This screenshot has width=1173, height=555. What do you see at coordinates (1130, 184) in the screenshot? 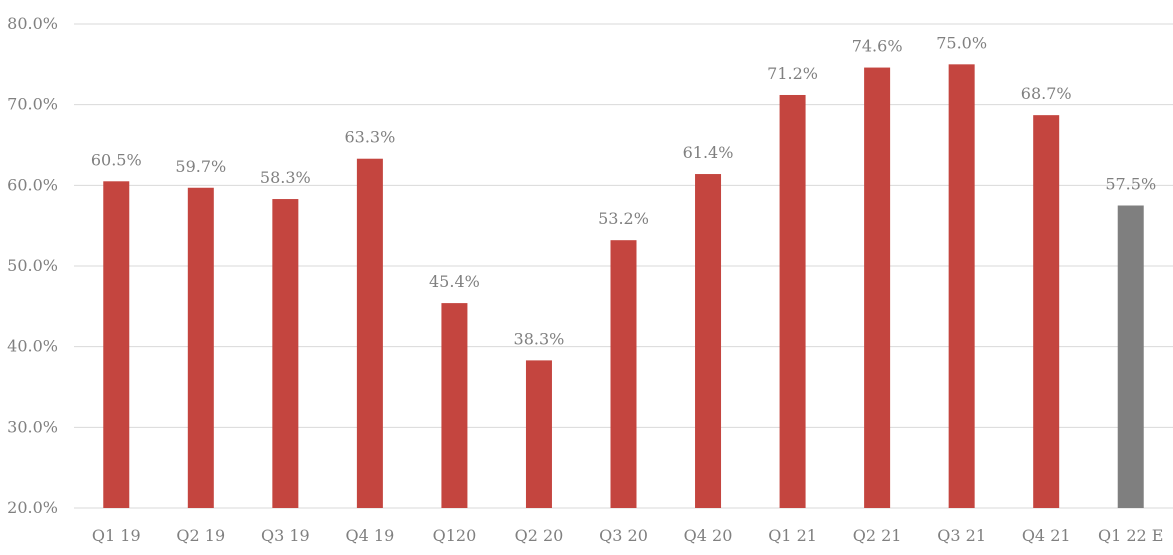
I see `data-label: 57.5%` at bounding box center [1130, 184].